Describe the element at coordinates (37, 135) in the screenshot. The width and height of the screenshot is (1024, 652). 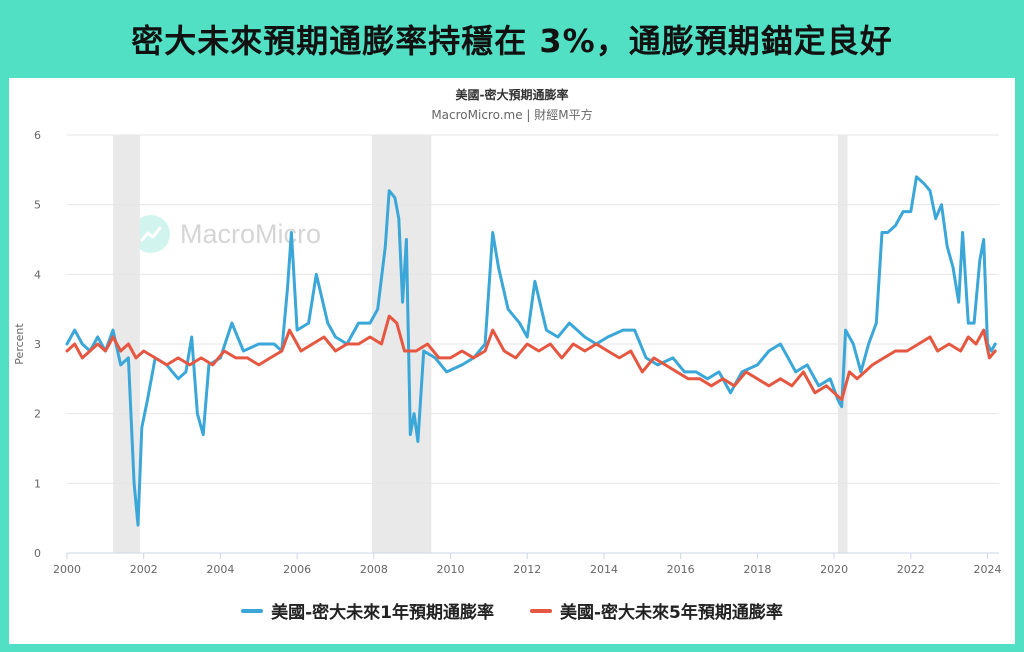
I see `y-tick-label-6: 6` at that location.